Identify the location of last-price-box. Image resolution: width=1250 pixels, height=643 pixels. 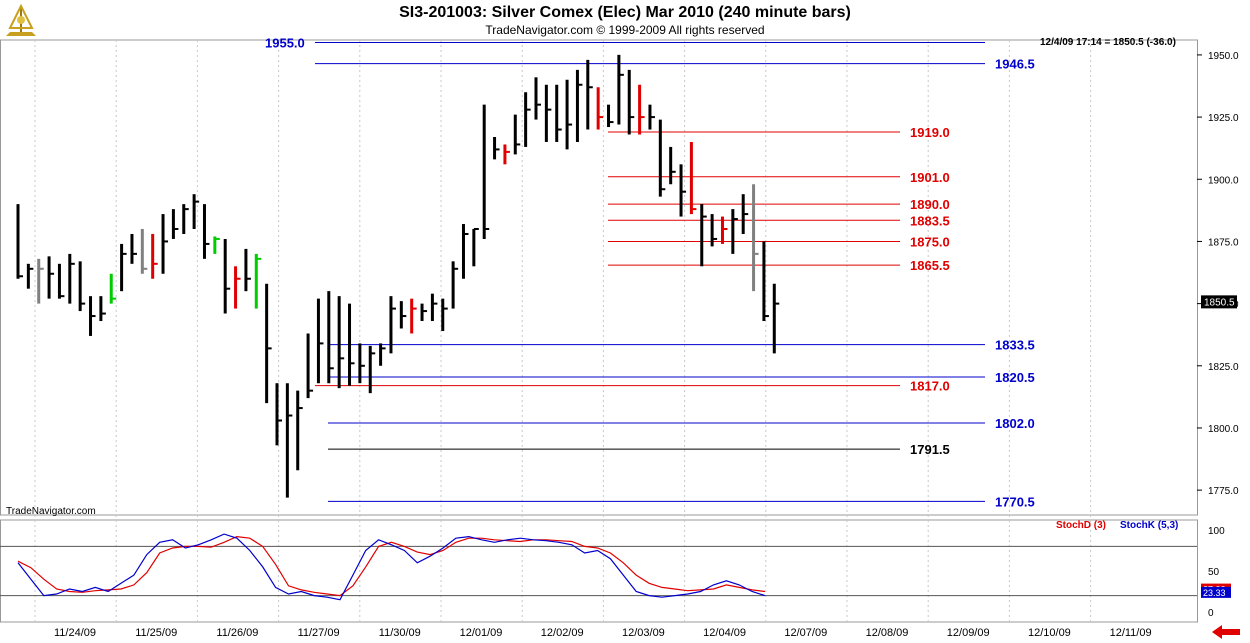
(1219, 302).